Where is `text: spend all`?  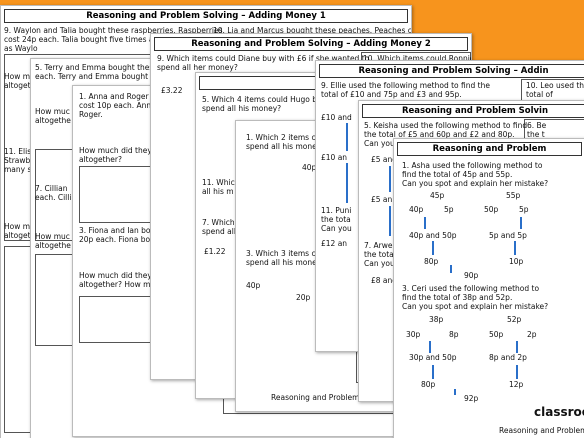 text: spend all is located at coordinates (219, 231).